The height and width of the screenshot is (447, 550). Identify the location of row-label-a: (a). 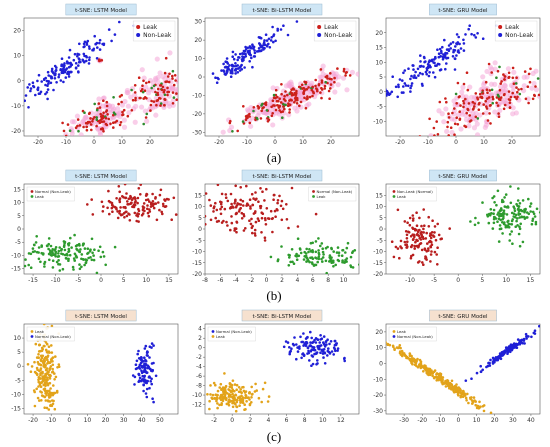
(274, 157).